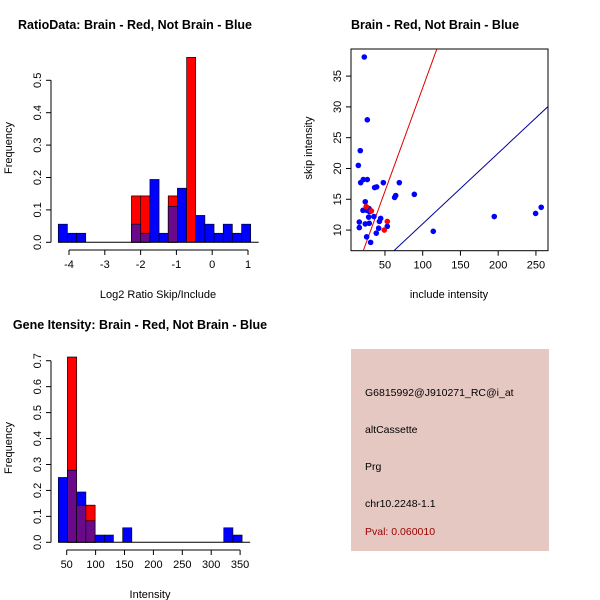 This screenshot has height=600, width=600. Describe the element at coordinates (105, 265) in the screenshot. I see `x-tick-label: -3` at that location.